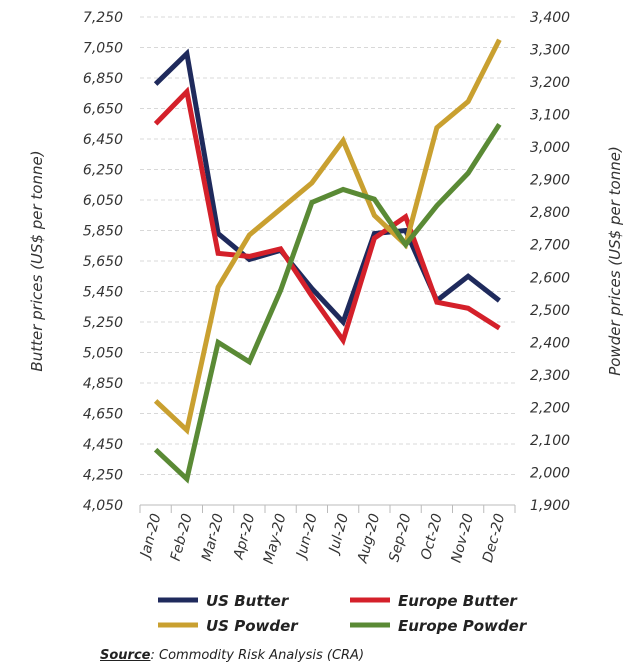 This screenshot has height=670, width=638. I want to click on y2-tick-label: 2,400, so click(550, 343).